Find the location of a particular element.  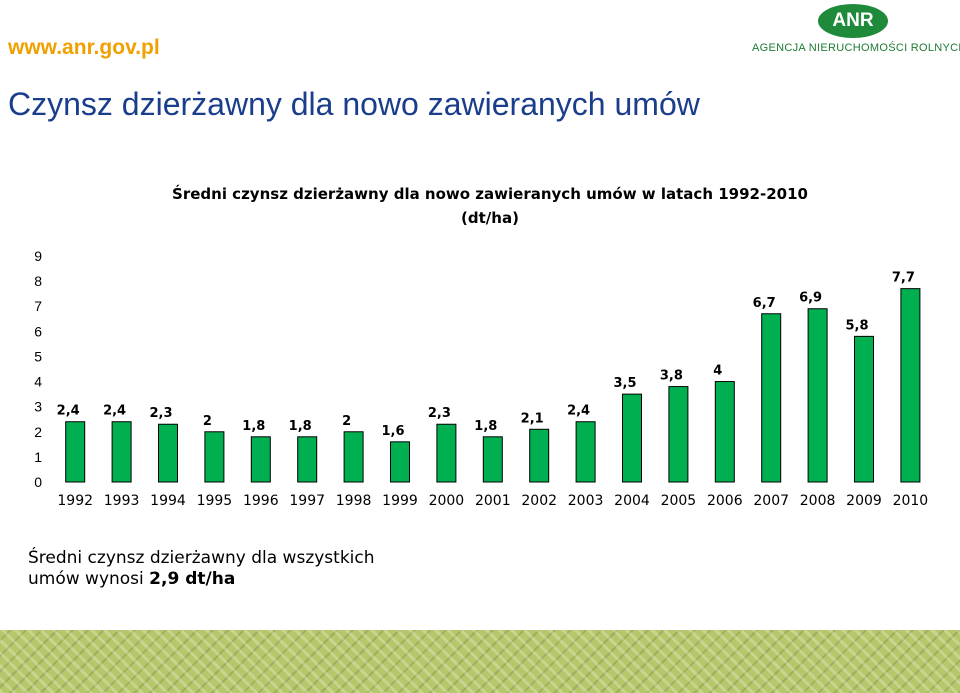

note-line1: Średni czynsz dzierżawny dla wszystkich is located at coordinates (201, 558).